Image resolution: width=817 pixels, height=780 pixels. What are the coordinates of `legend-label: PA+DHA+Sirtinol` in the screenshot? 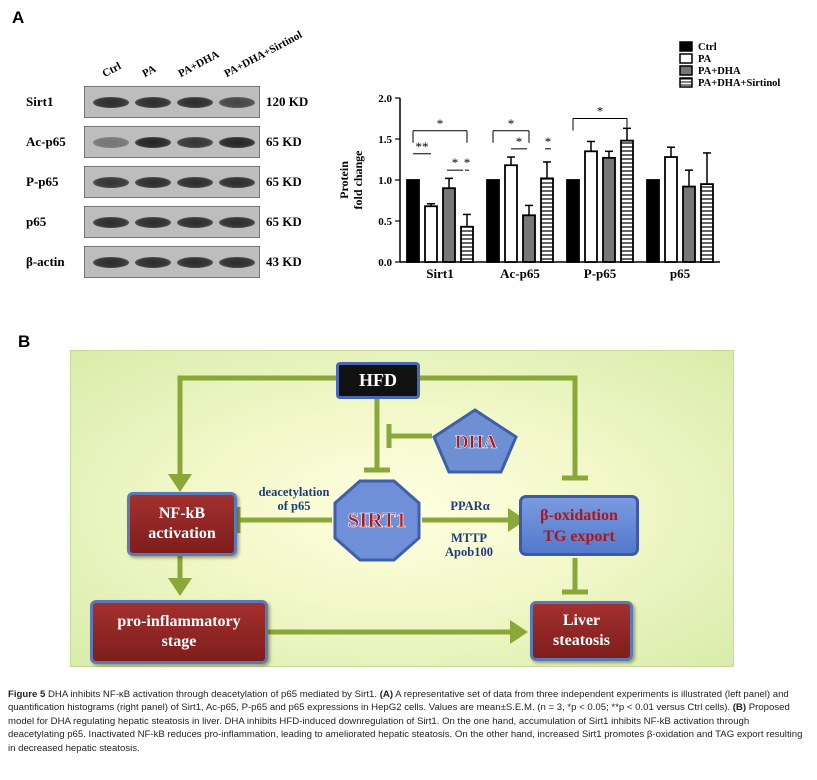 It's located at (739, 83).